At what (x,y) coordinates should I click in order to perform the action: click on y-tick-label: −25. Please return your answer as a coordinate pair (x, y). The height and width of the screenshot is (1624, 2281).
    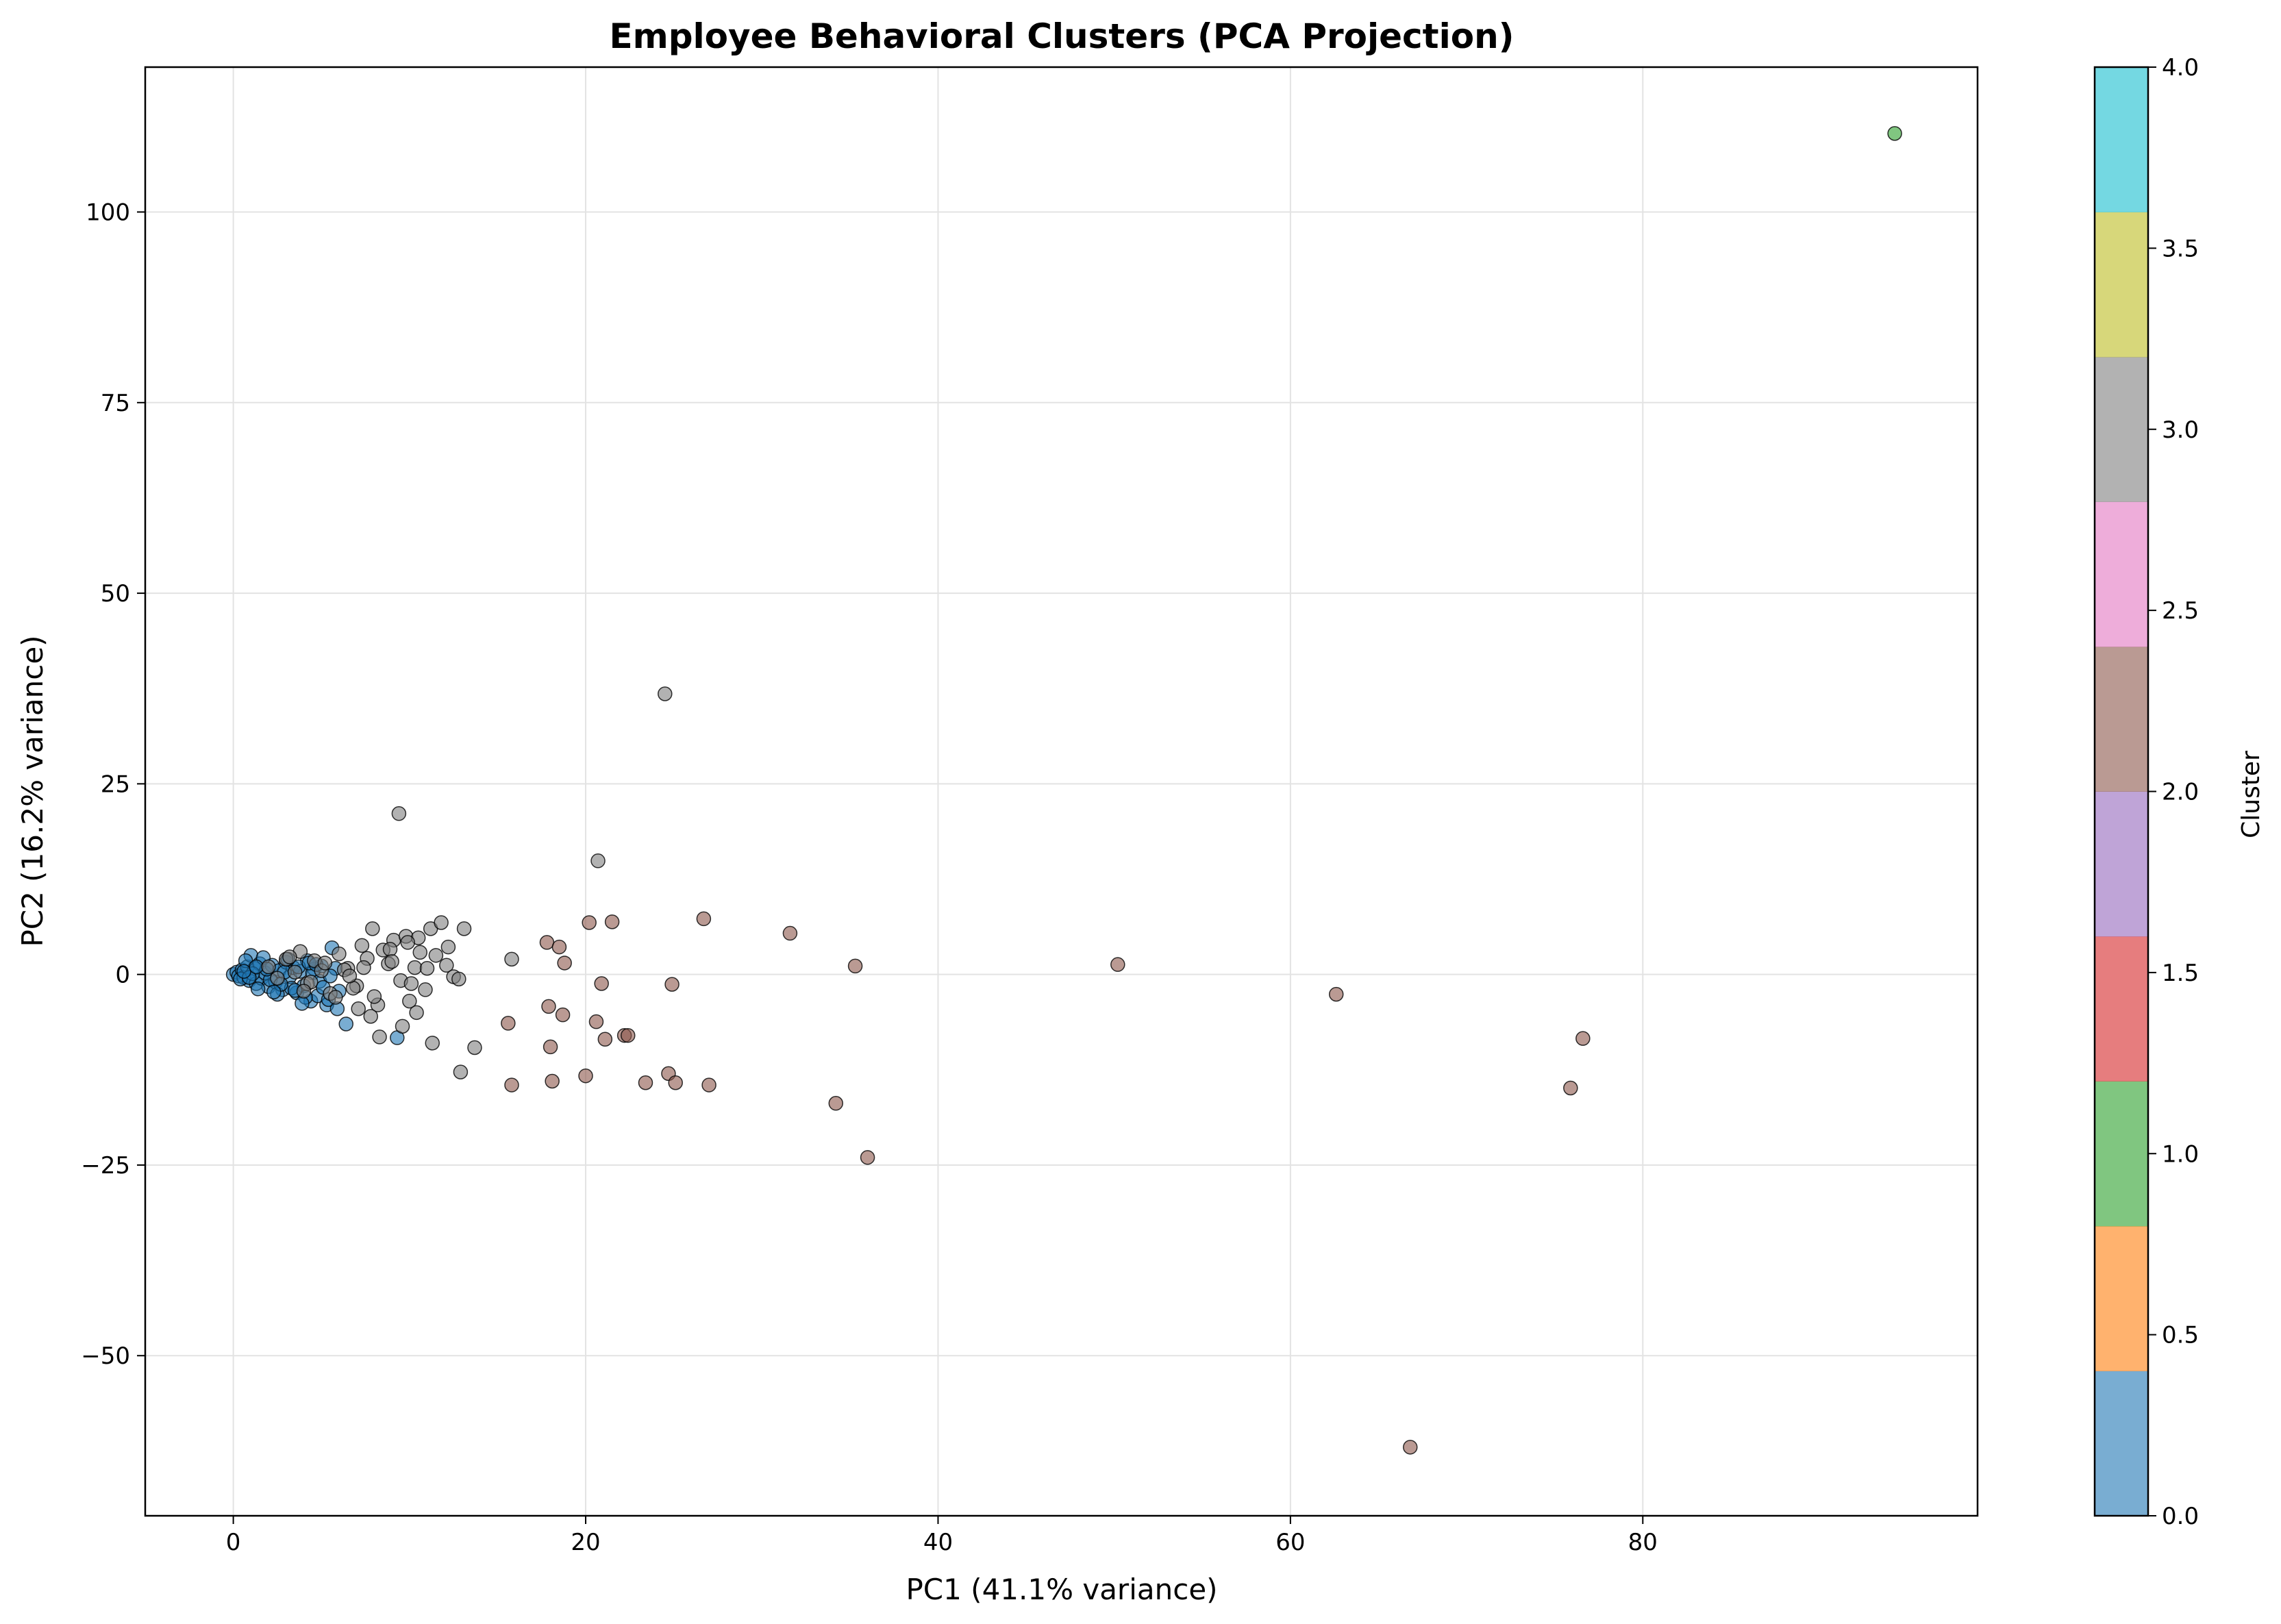
    Looking at the image, I should click on (105, 1165).